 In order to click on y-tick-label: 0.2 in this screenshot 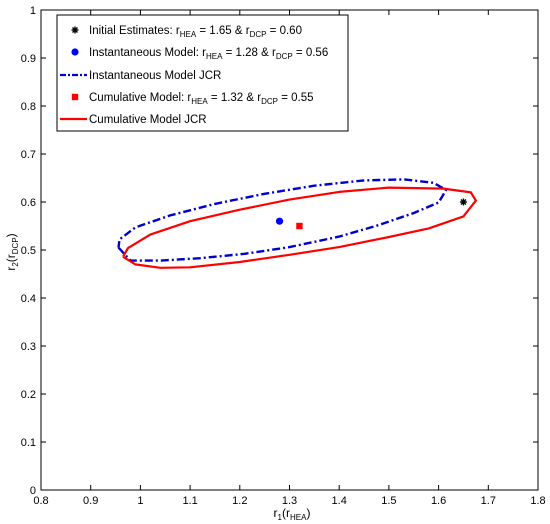, I will do `click(28, 395)`.